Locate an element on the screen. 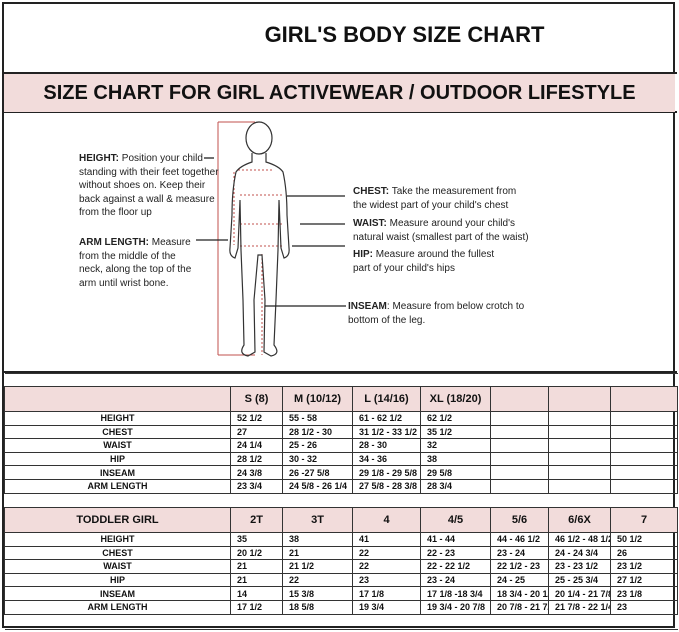 The image size is (679, 632). measure-value: 18 3/4 - 20 1/4 is located at coordinates (519, 593).